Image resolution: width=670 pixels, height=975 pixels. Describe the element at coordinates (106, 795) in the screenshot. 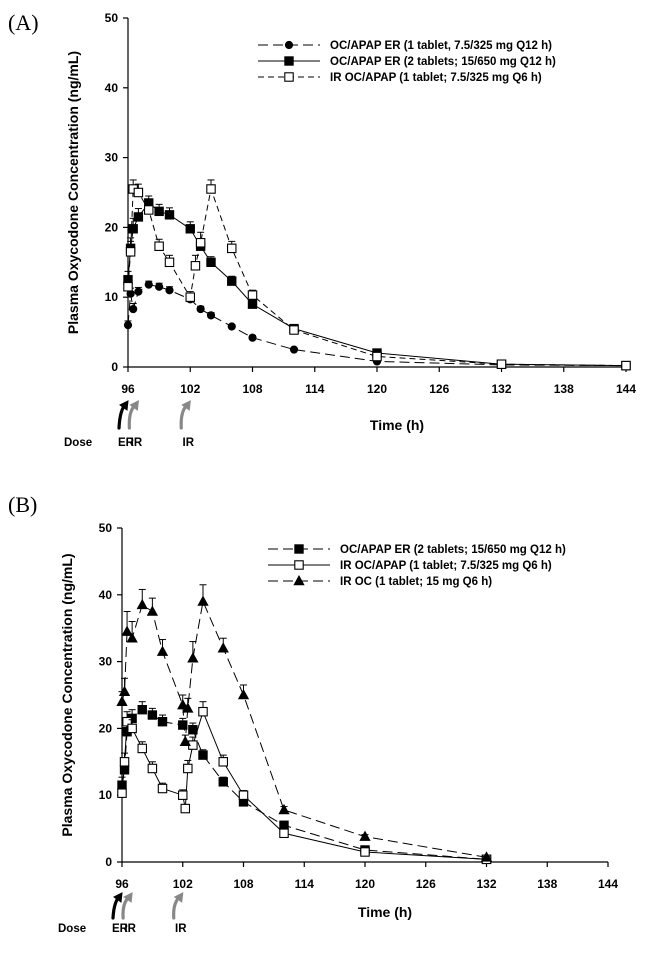

I see `y-tick-label: 10` at that location.